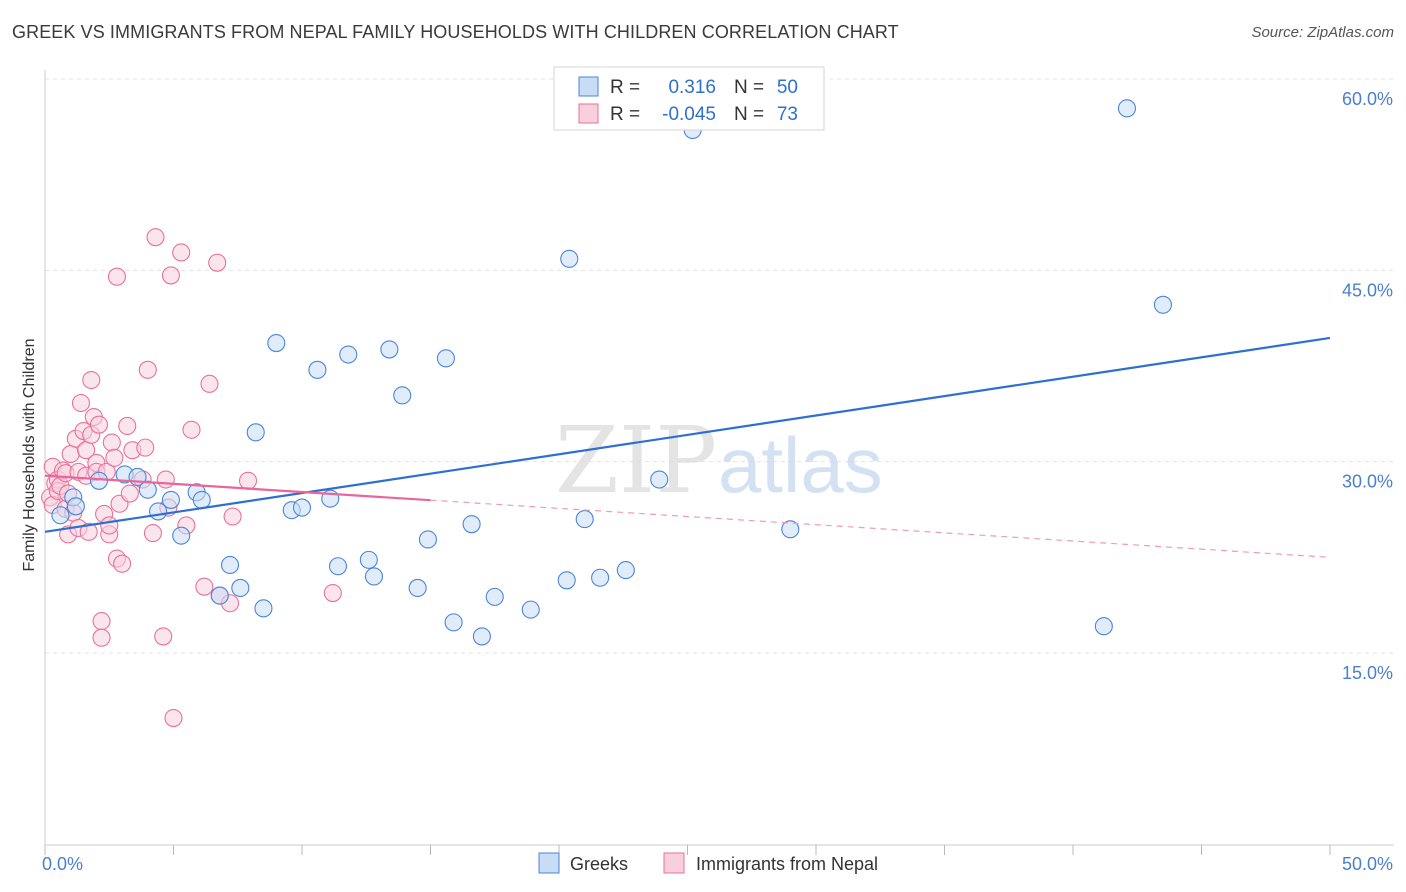 This screenshot has height=892, width=1406. What do you see at coordinates (749, 114) in the screenshot?
I see `legend-nepal-n-label: N =` at bounding box center [749, 114].